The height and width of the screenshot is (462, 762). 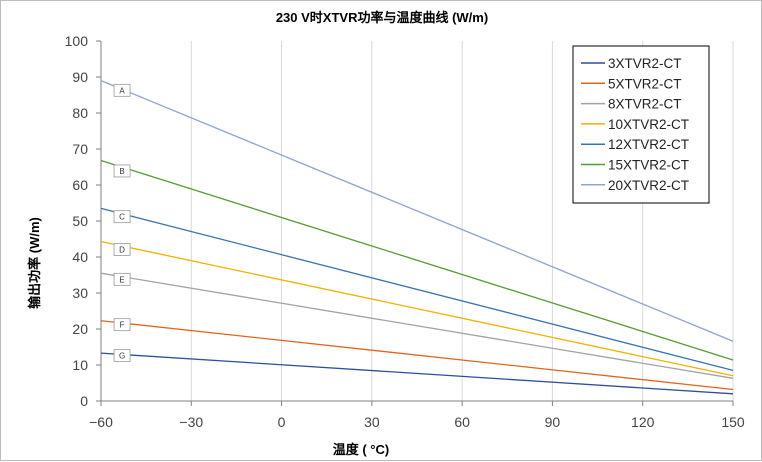 What do you see at coordinates (417, 373) in the screenshot?
I see `series-line-3xtvr2-ct` at bounding box center [417, 373].